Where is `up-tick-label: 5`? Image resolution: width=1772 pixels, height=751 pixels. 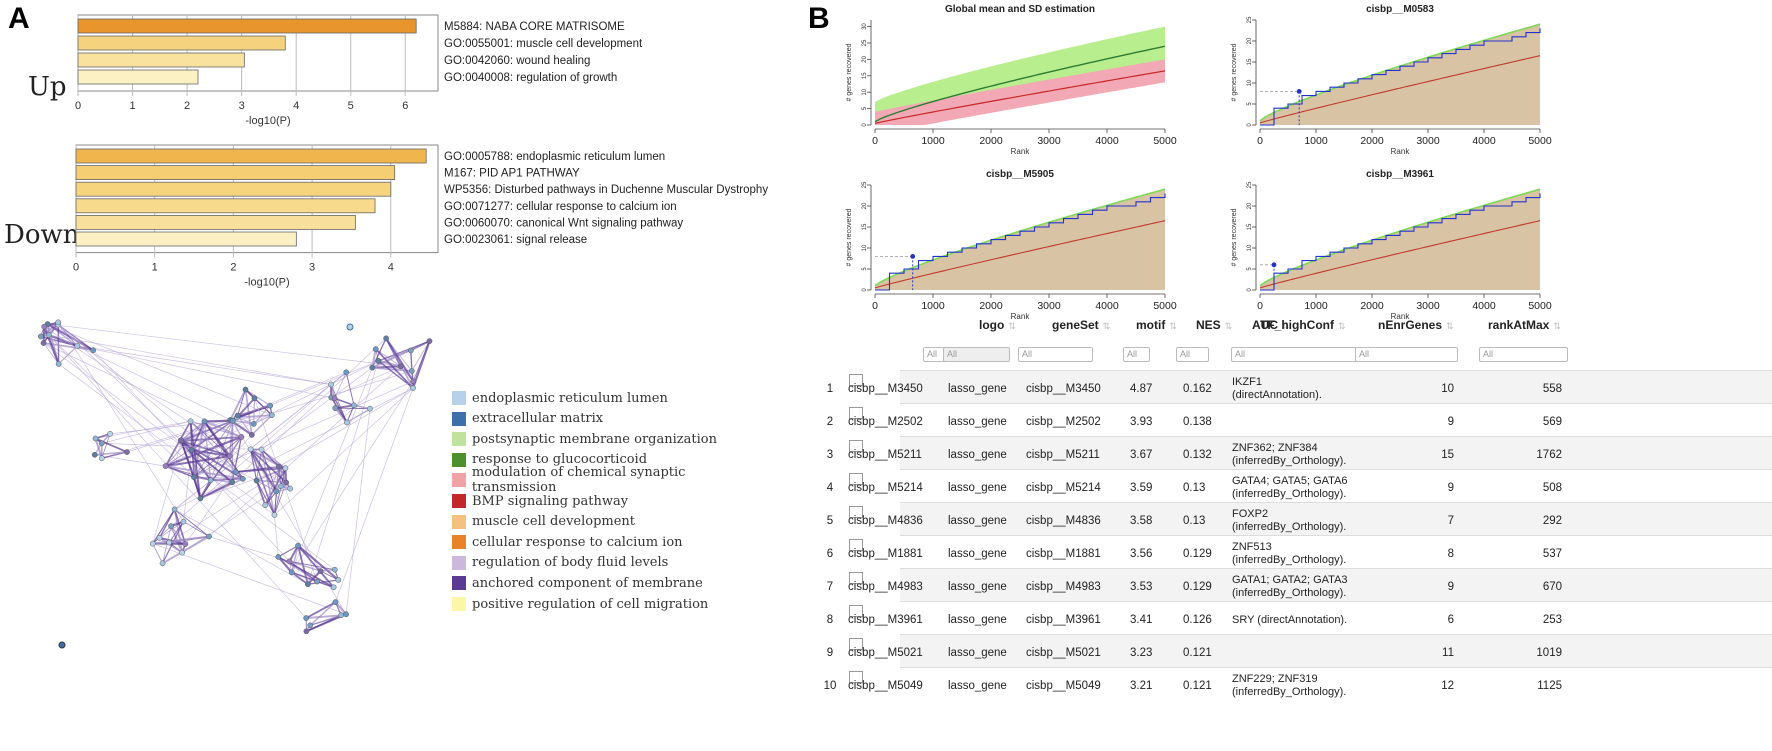 up-tick-label: 5 is located at coordinates (351, 106).